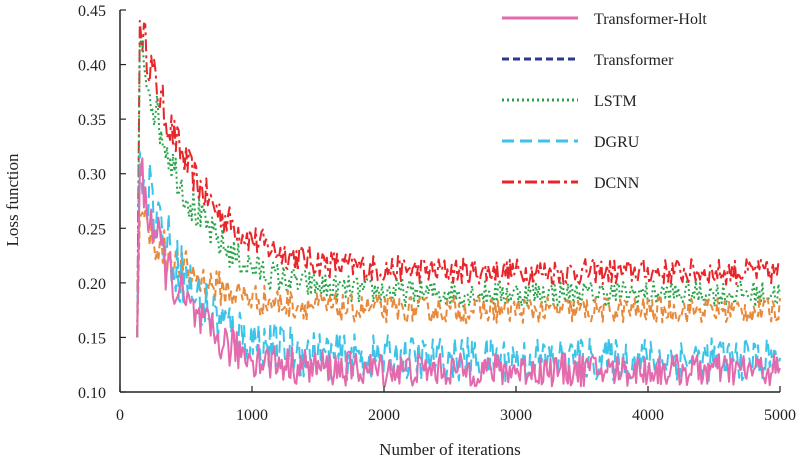 This screenshot has width=800, height=461. What do you see at coordinates (780, 415) in the screenshot?
I see `x-tick-label: 5000` at bounding box center [780, 415].